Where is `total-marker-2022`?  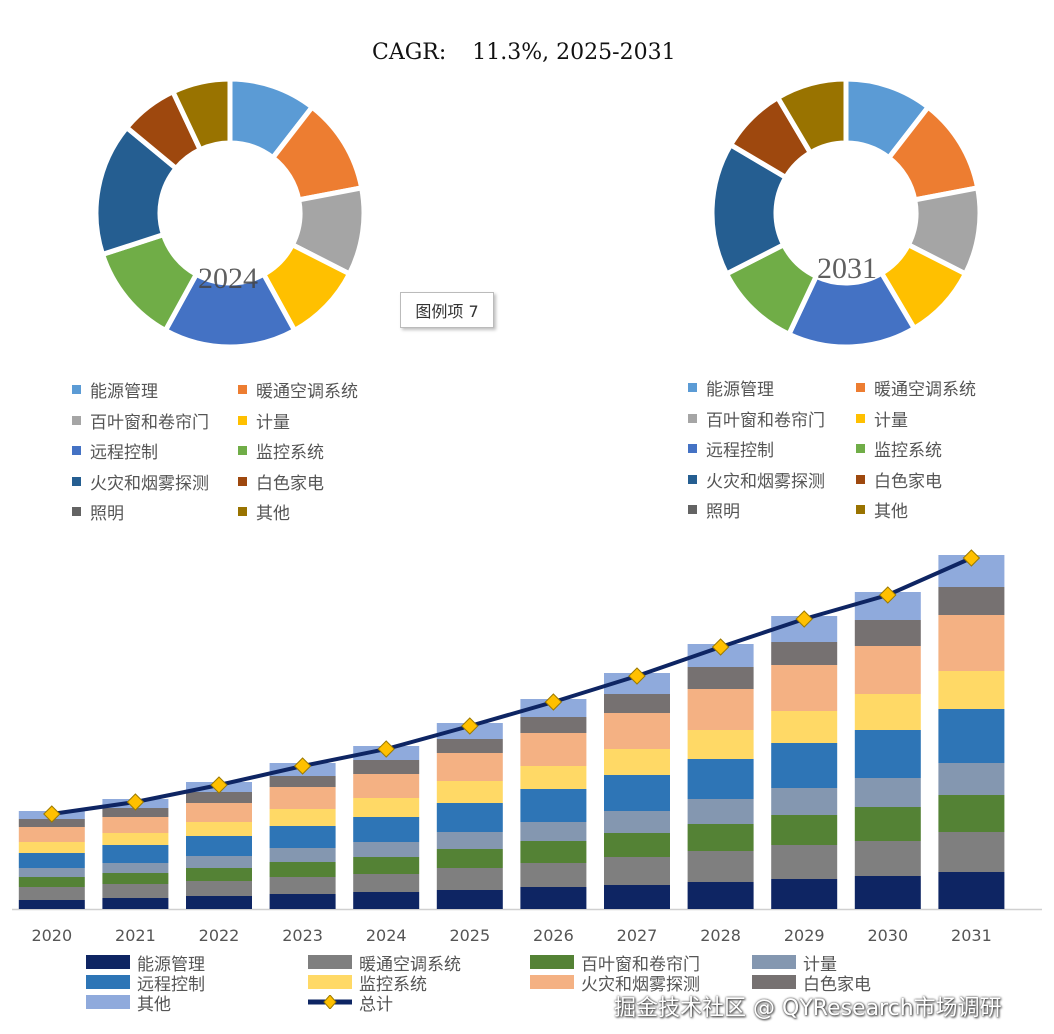 total-marker-2022 is located at coordinates (219, 785).